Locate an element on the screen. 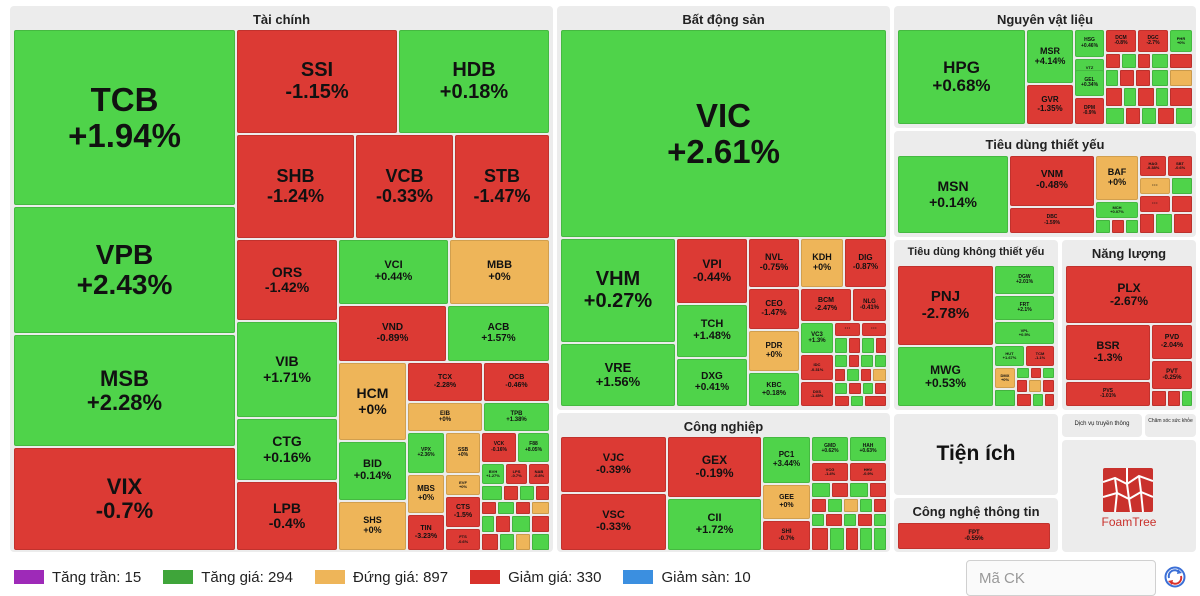  tile-vhm: VHM +0.27% is located at coordinates (618, 290).